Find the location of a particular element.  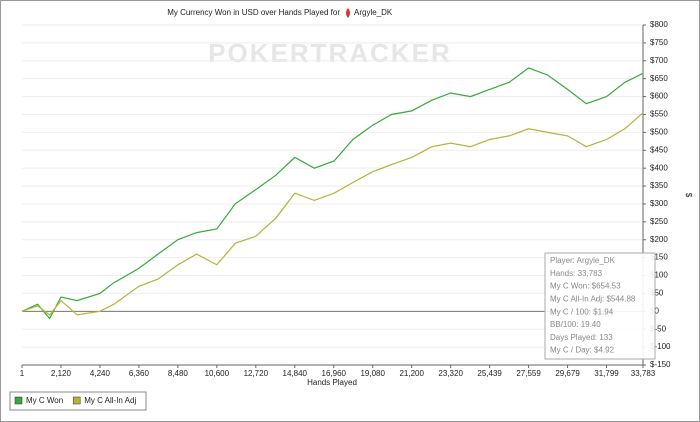

info-line: BB/100: 19.40 is located at coordinates (575, 324).